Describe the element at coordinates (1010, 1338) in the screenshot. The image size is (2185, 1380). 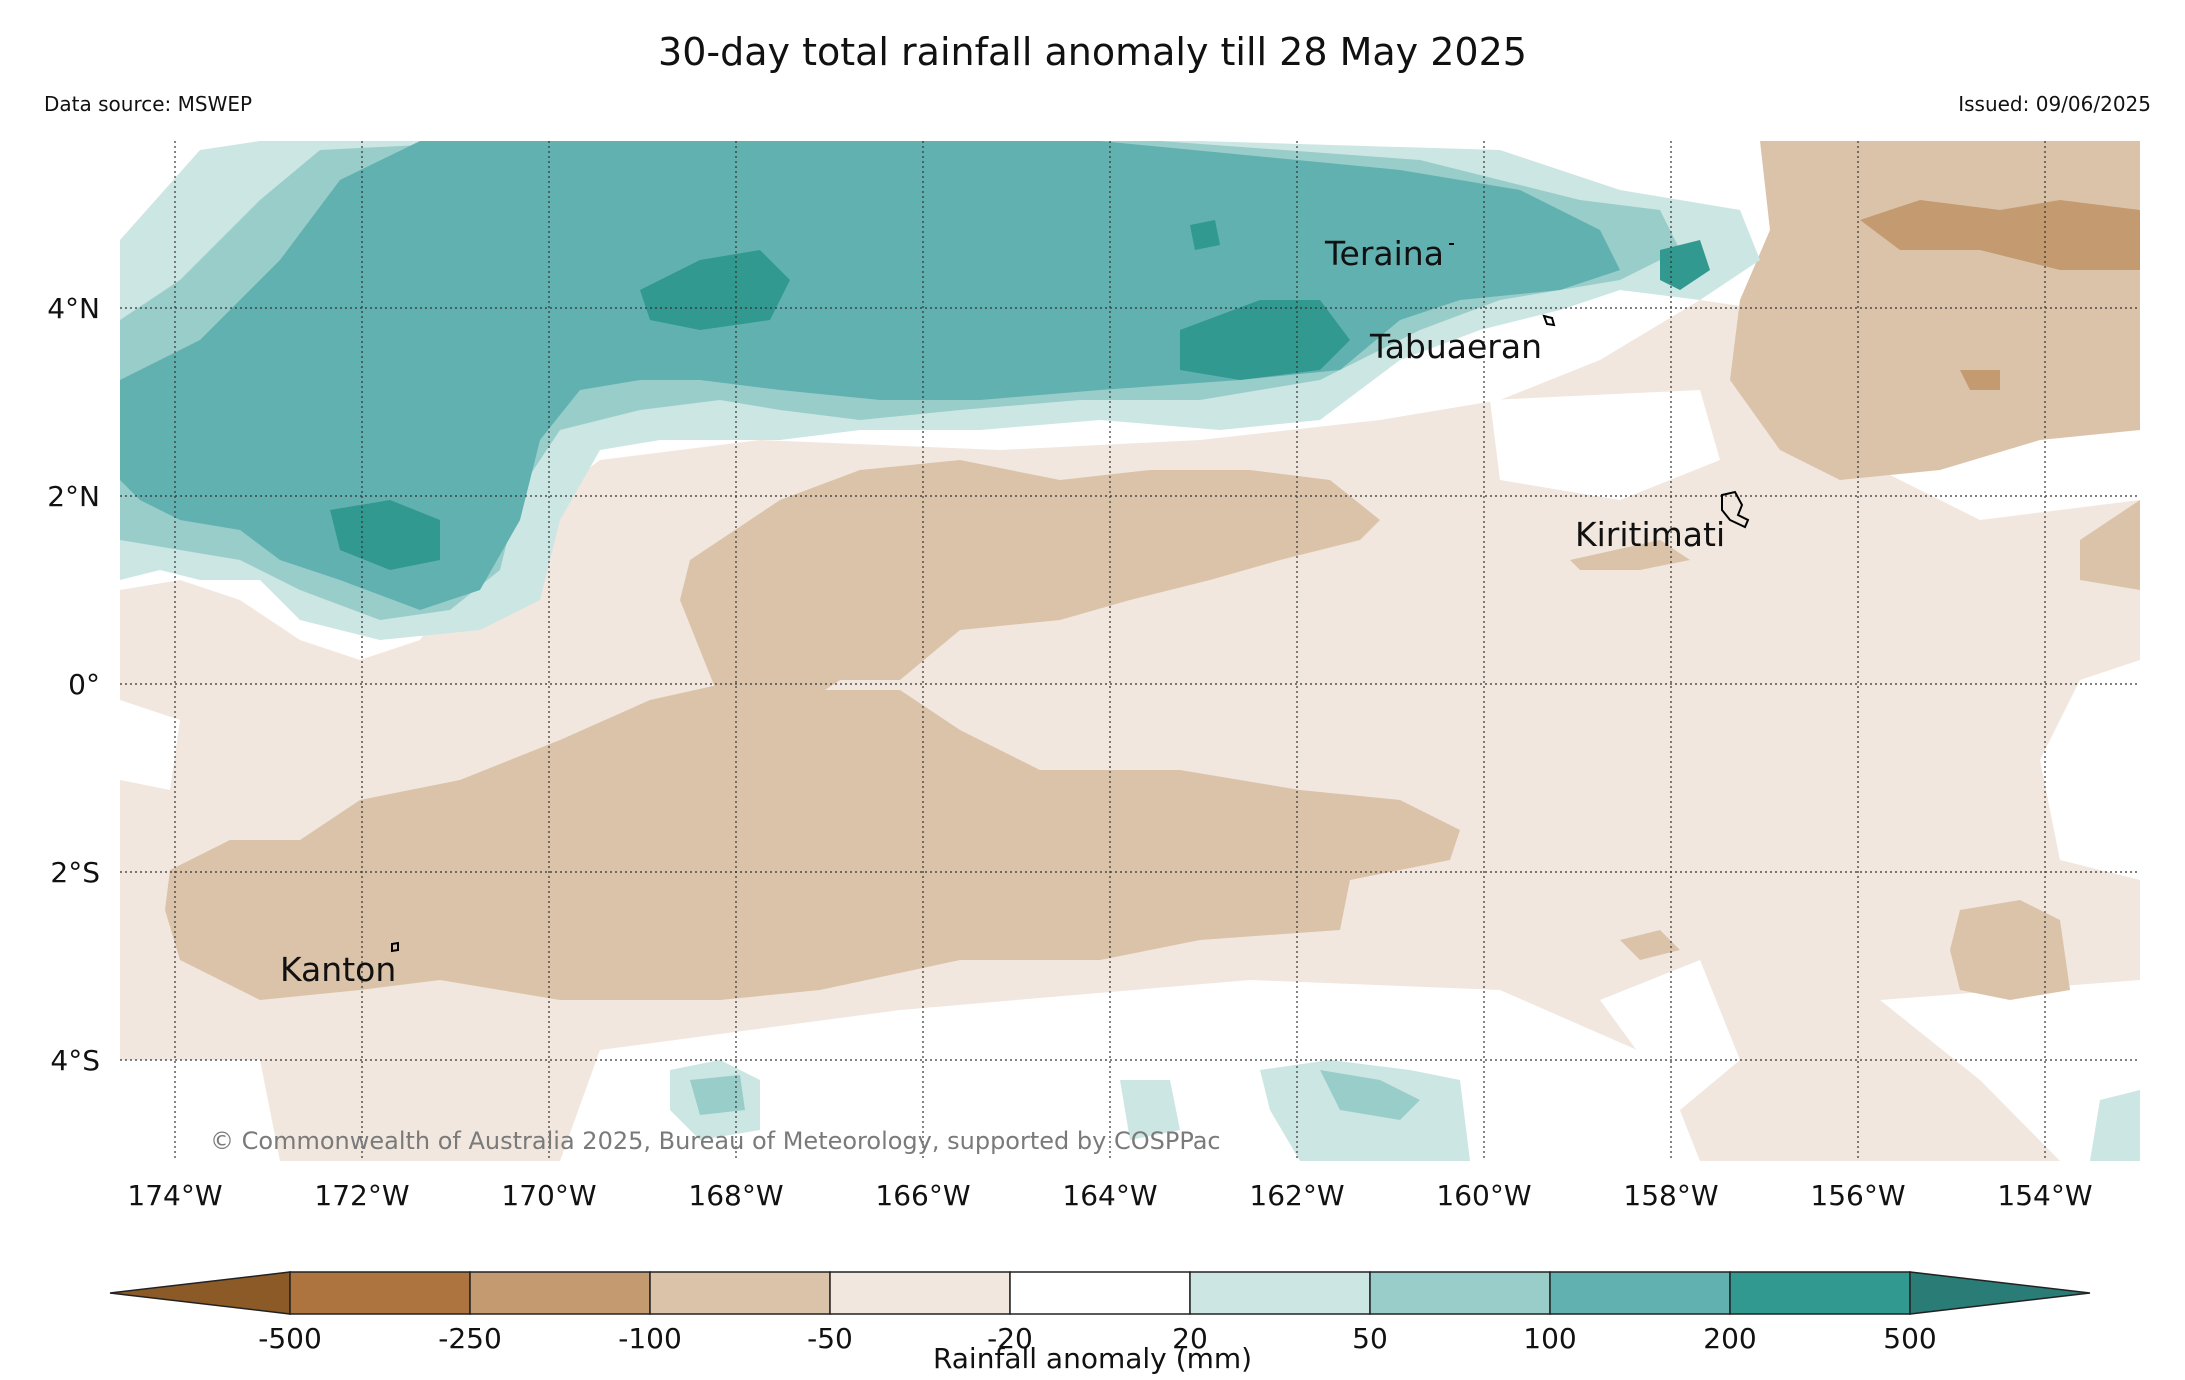
I see `colorbar-tick-label: -20` at that location.